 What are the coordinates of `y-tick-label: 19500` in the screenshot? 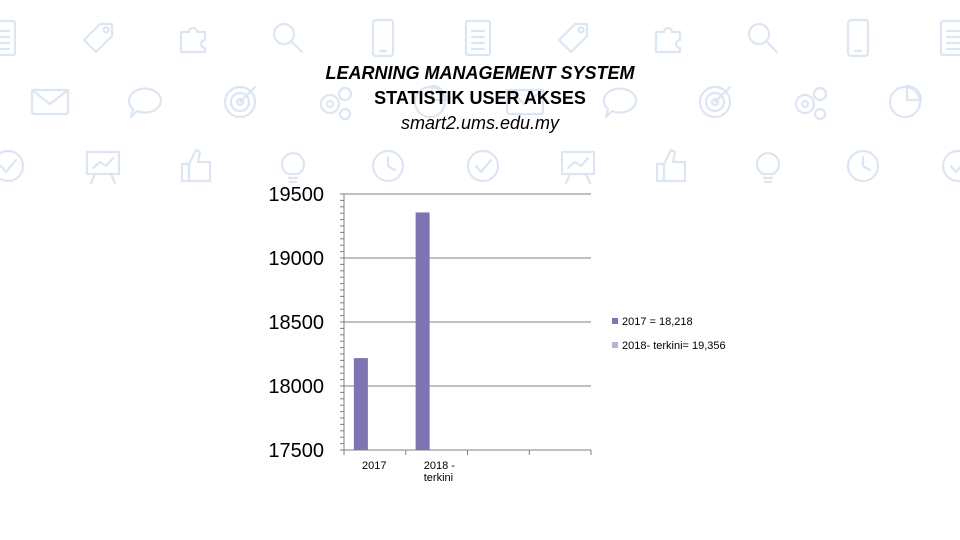 It's located at (296, 195).